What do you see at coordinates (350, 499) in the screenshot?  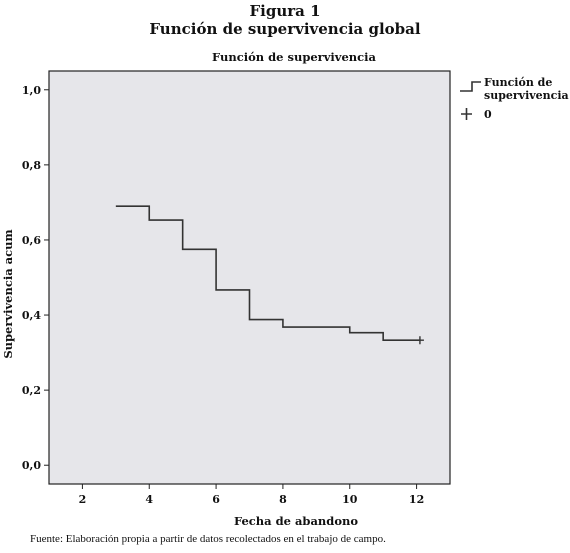 I see `x-tick-label: 10` at bounding box center [350, 499].